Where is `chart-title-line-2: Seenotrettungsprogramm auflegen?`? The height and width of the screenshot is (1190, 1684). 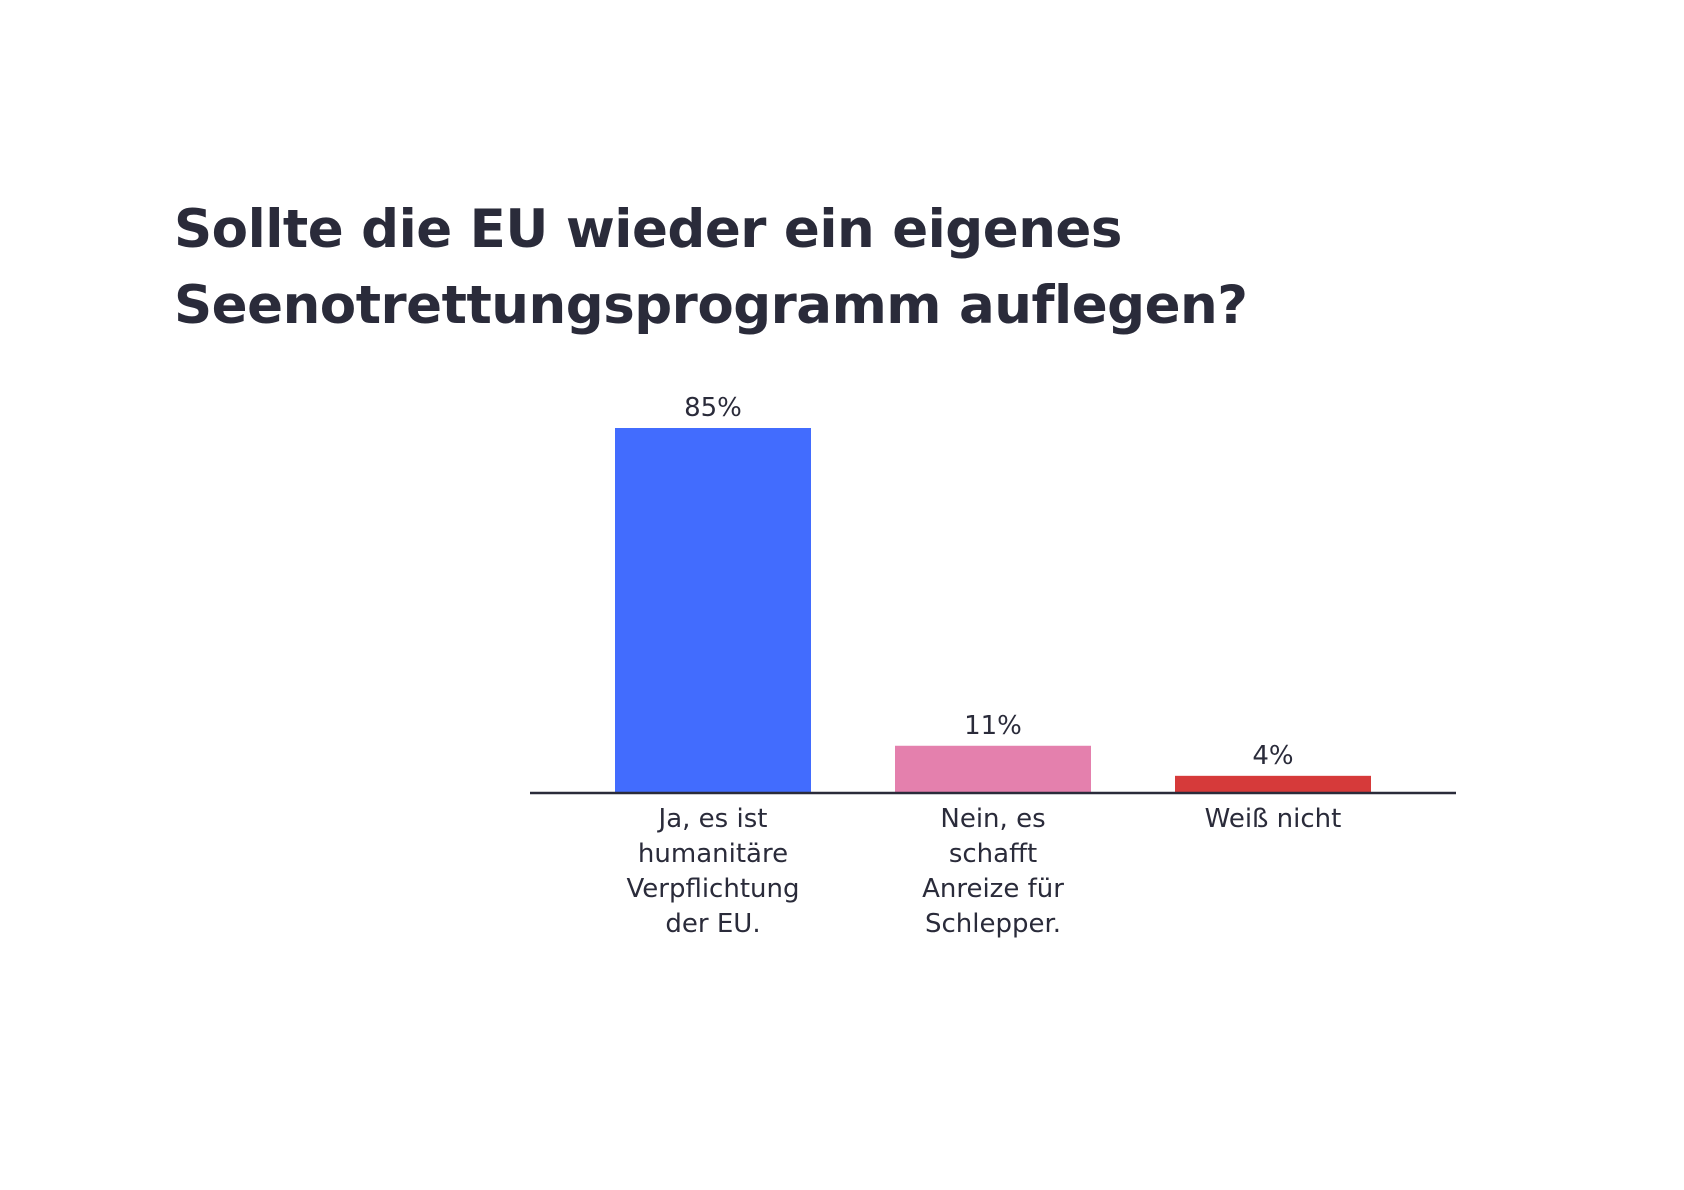
chart-title-line-2: Seenotrettungsprogramm auflegen? is located at coordinates (711, 305).